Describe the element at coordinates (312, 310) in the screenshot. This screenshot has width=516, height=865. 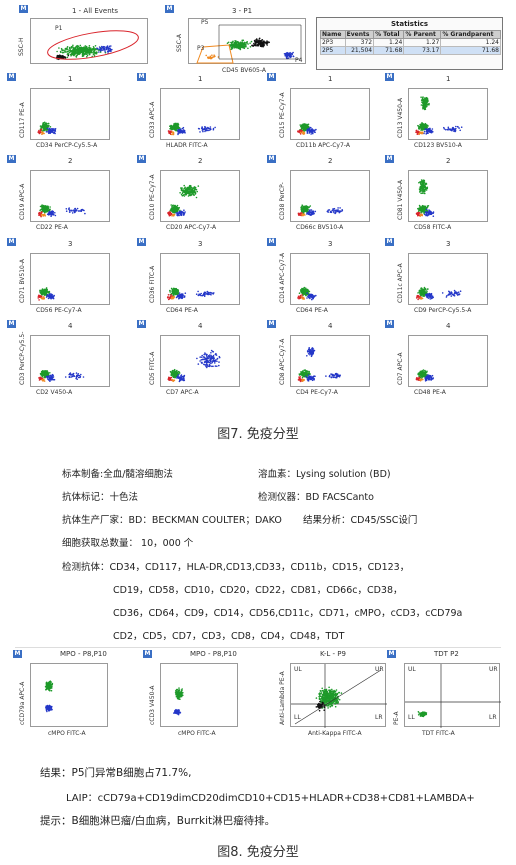
I see `plot-xlabel: CD64 PE-A` at that location.